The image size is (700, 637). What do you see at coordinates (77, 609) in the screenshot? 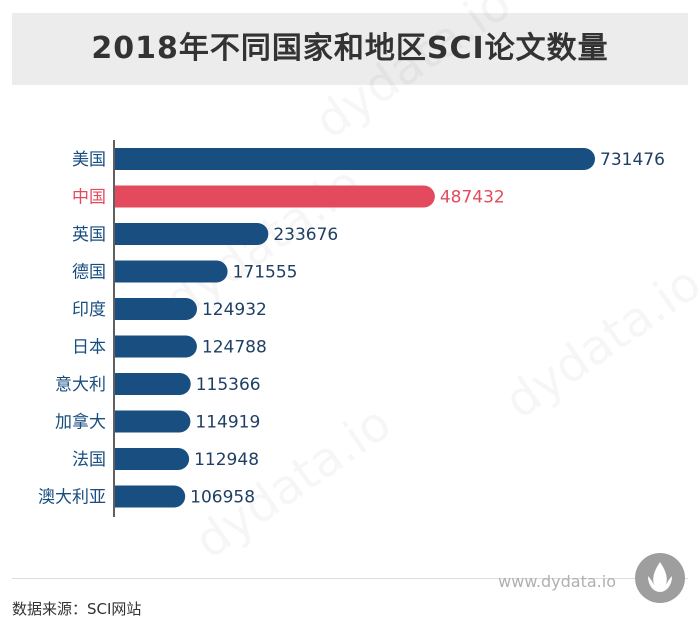
I see `data-source: 数据来源：SCI网站` at bounding box center [77, 609].